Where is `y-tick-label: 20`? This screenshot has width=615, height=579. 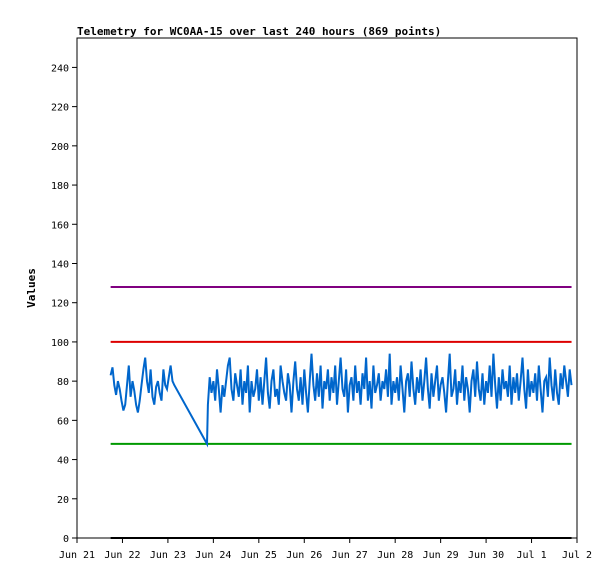
y-tick-label: 20 is located at coordinates (63, 500).